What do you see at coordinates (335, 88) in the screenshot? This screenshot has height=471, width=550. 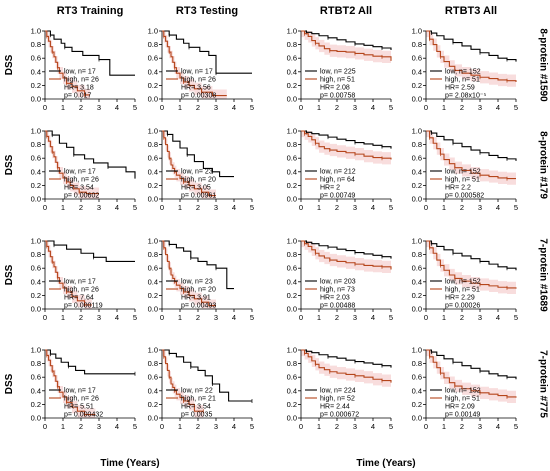 I see `legend-hr: HR= 2.08` at bounding box center [335, 88].